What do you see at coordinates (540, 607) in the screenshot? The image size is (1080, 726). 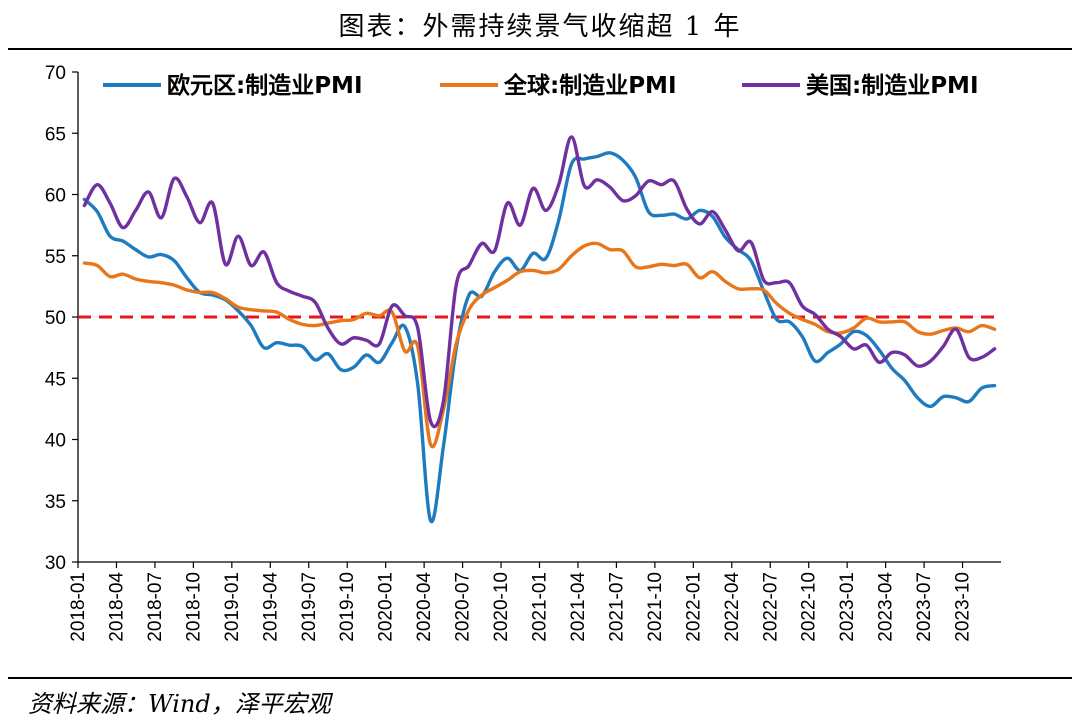 I see `x-tick-label: 2021-01` at bounding box center [540, 607].